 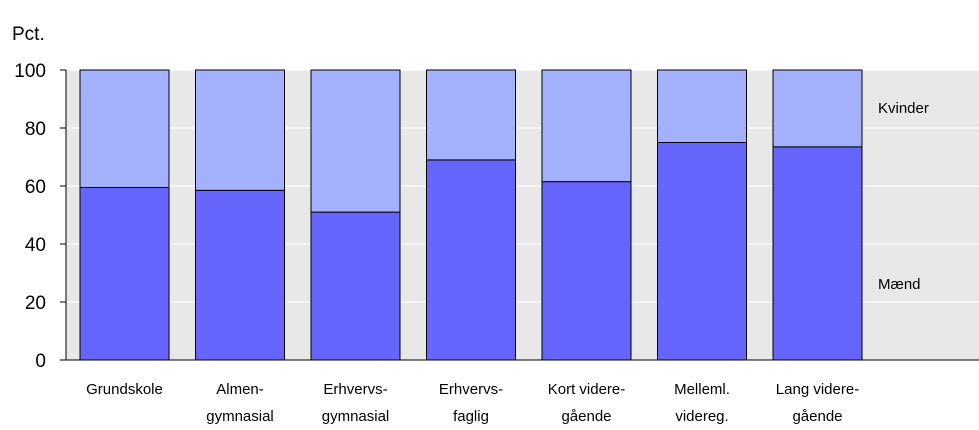 What do you see at coordinates (35, 187) in the screenshot?
I see `y-tick-label: 60` at bounding box center [35, 187].